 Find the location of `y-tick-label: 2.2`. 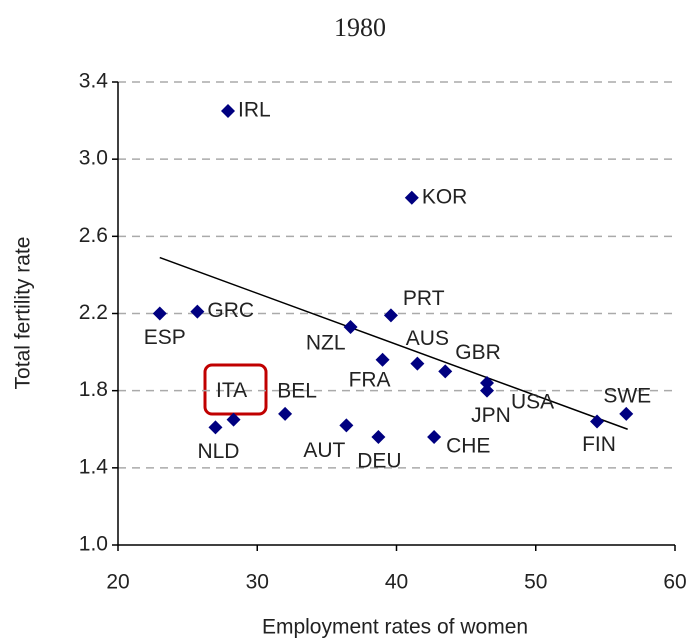

y-tick-label: 2.2 is located at coordinates (93, 312).